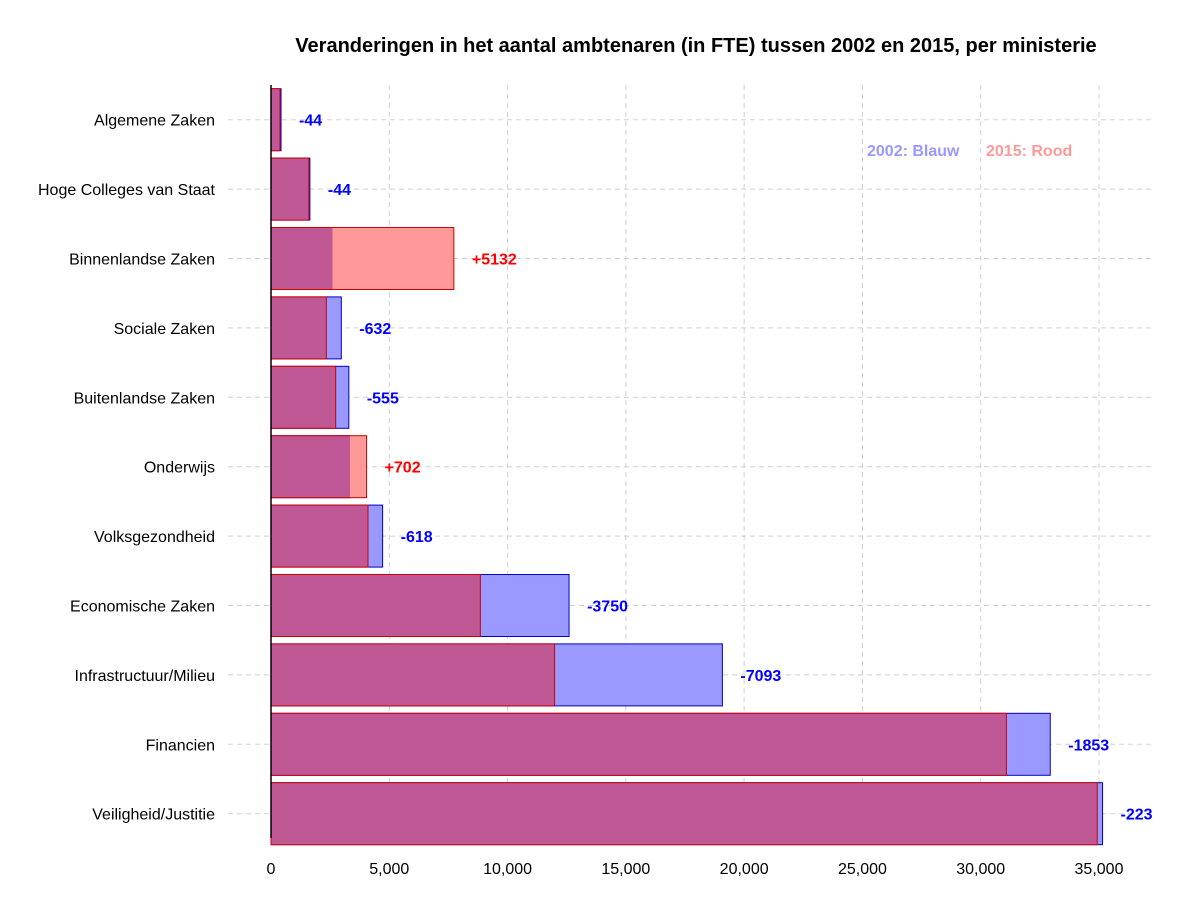 This screenshot has width=1200, height=900. I want to click on x-tick-label: 30,000, so click(980, 869).